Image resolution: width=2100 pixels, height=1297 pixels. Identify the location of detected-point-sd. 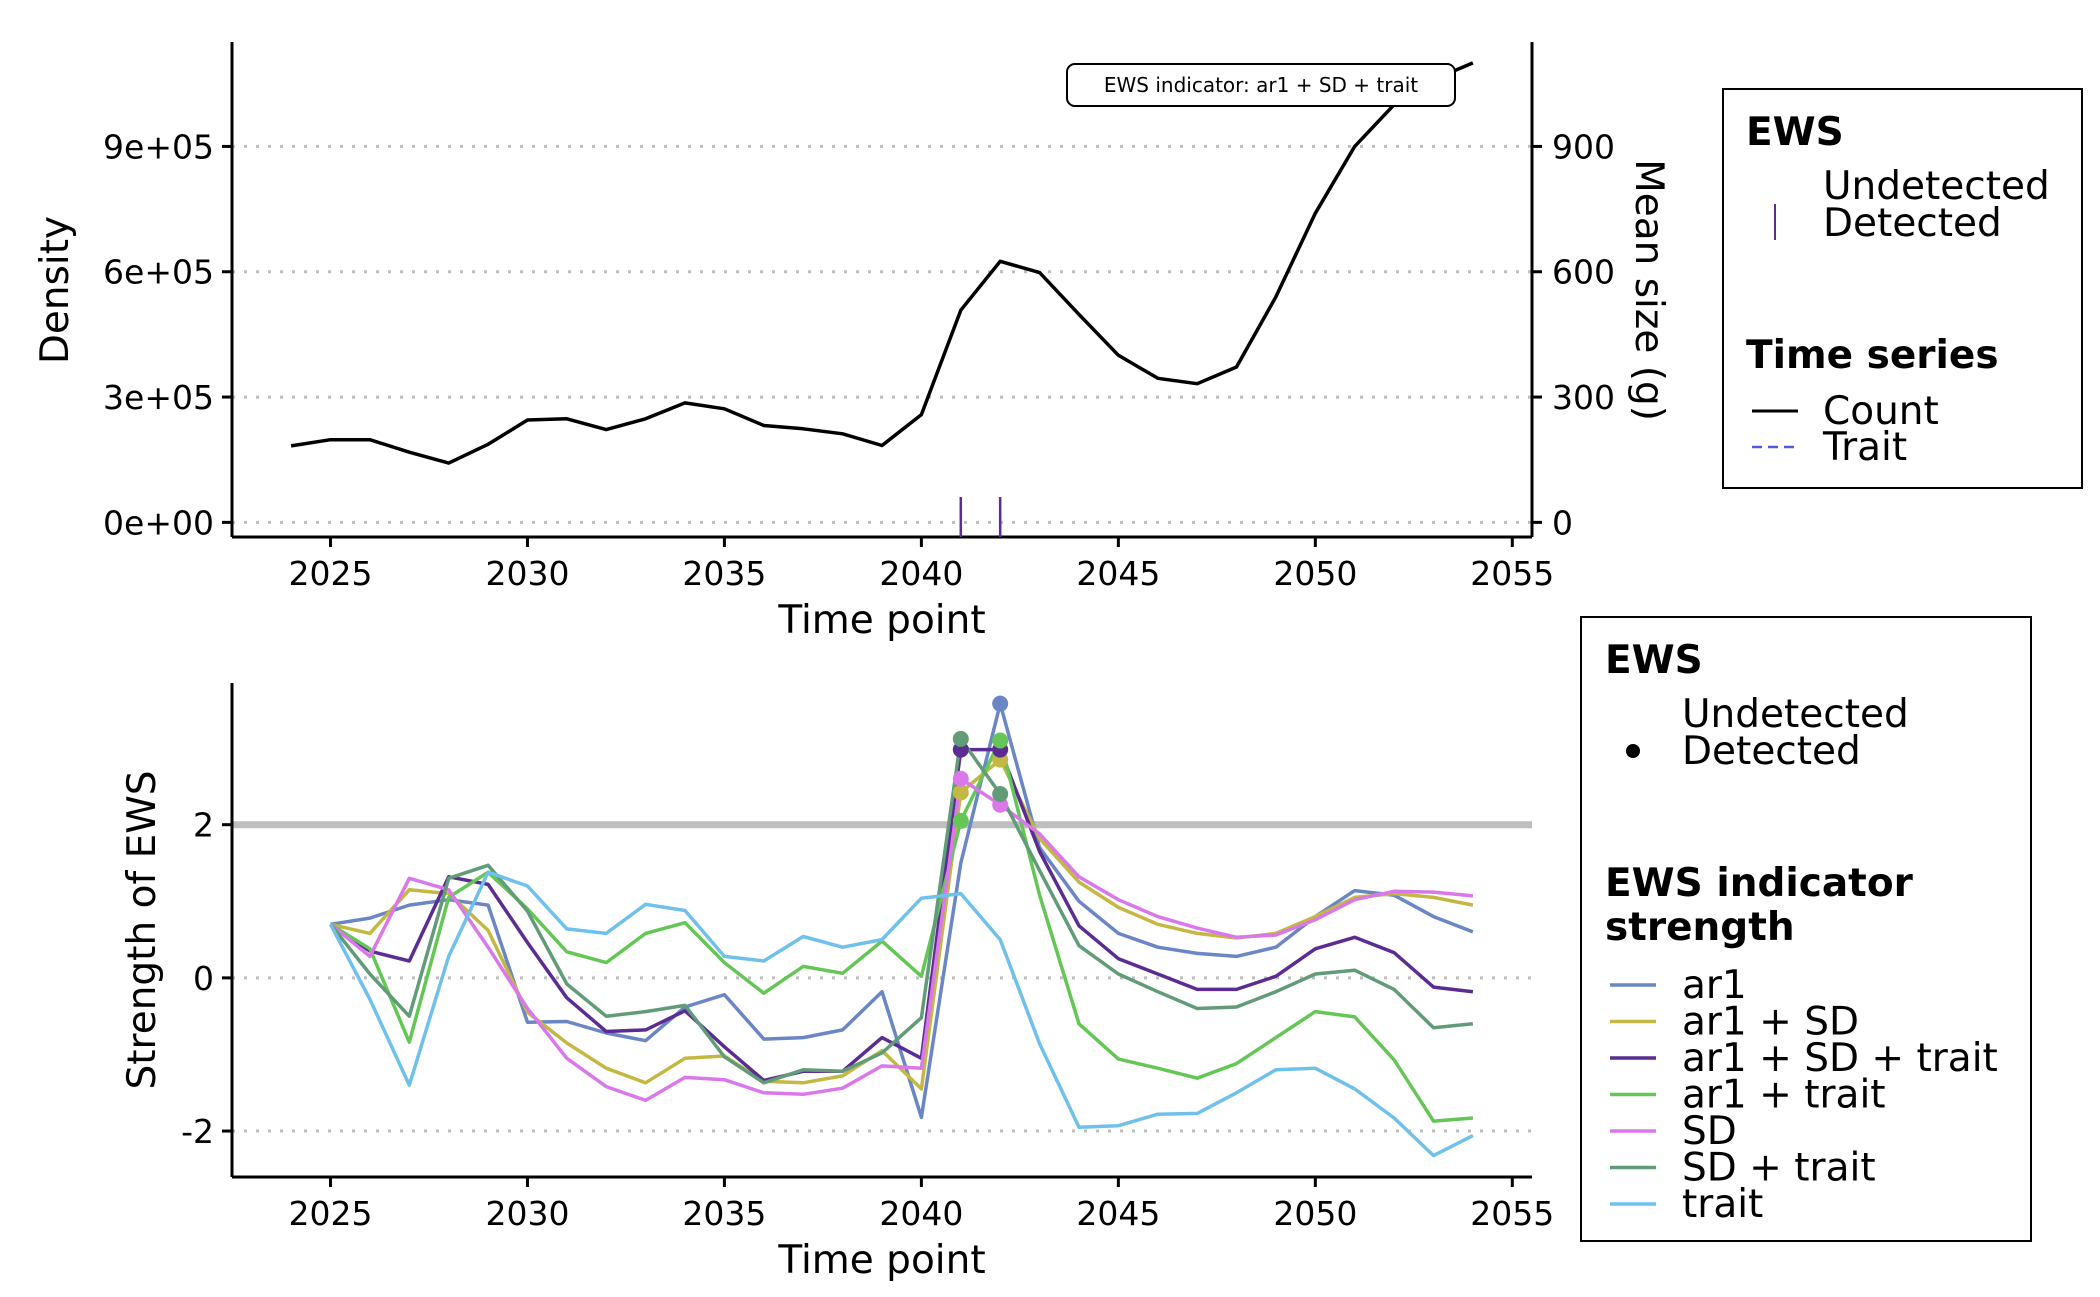
(960, 778).